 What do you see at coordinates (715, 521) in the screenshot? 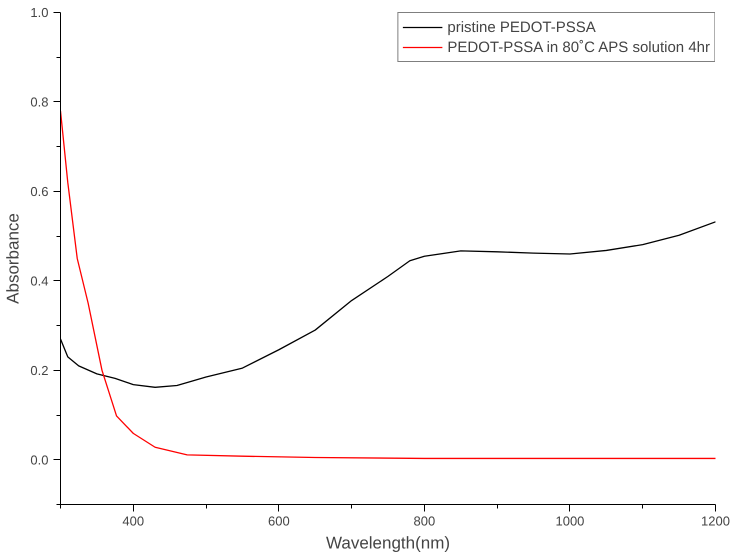
I see `x-tick-label: 1200` at bounding box center [715, 521].